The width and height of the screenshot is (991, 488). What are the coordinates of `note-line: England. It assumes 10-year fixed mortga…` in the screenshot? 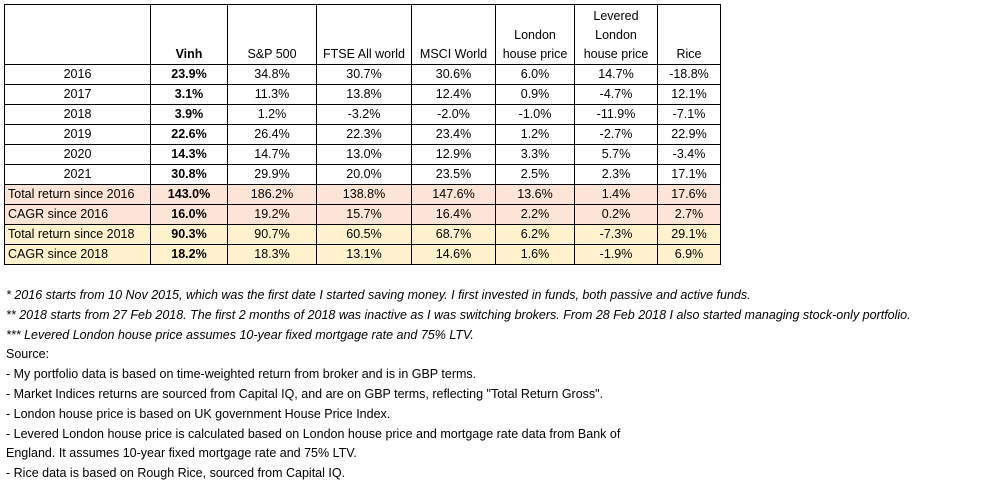 It's located at (181, 453).